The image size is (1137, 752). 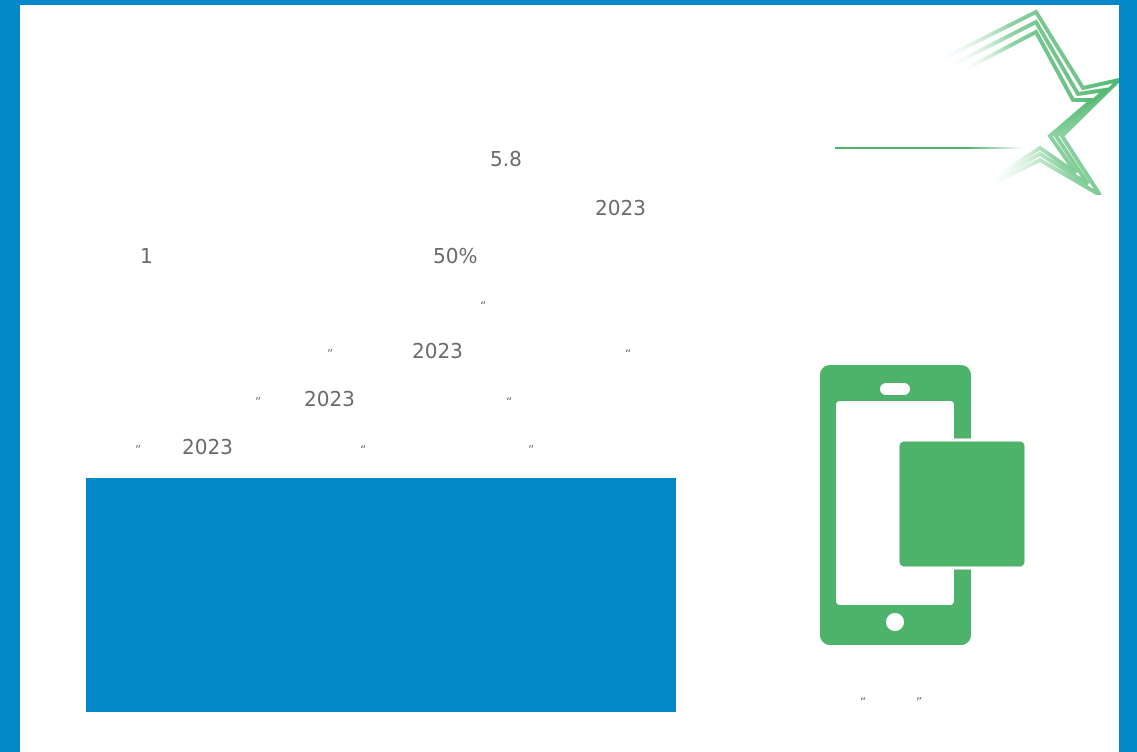 I want to click on mobile-phone-icon, so click(x=923, y=505).